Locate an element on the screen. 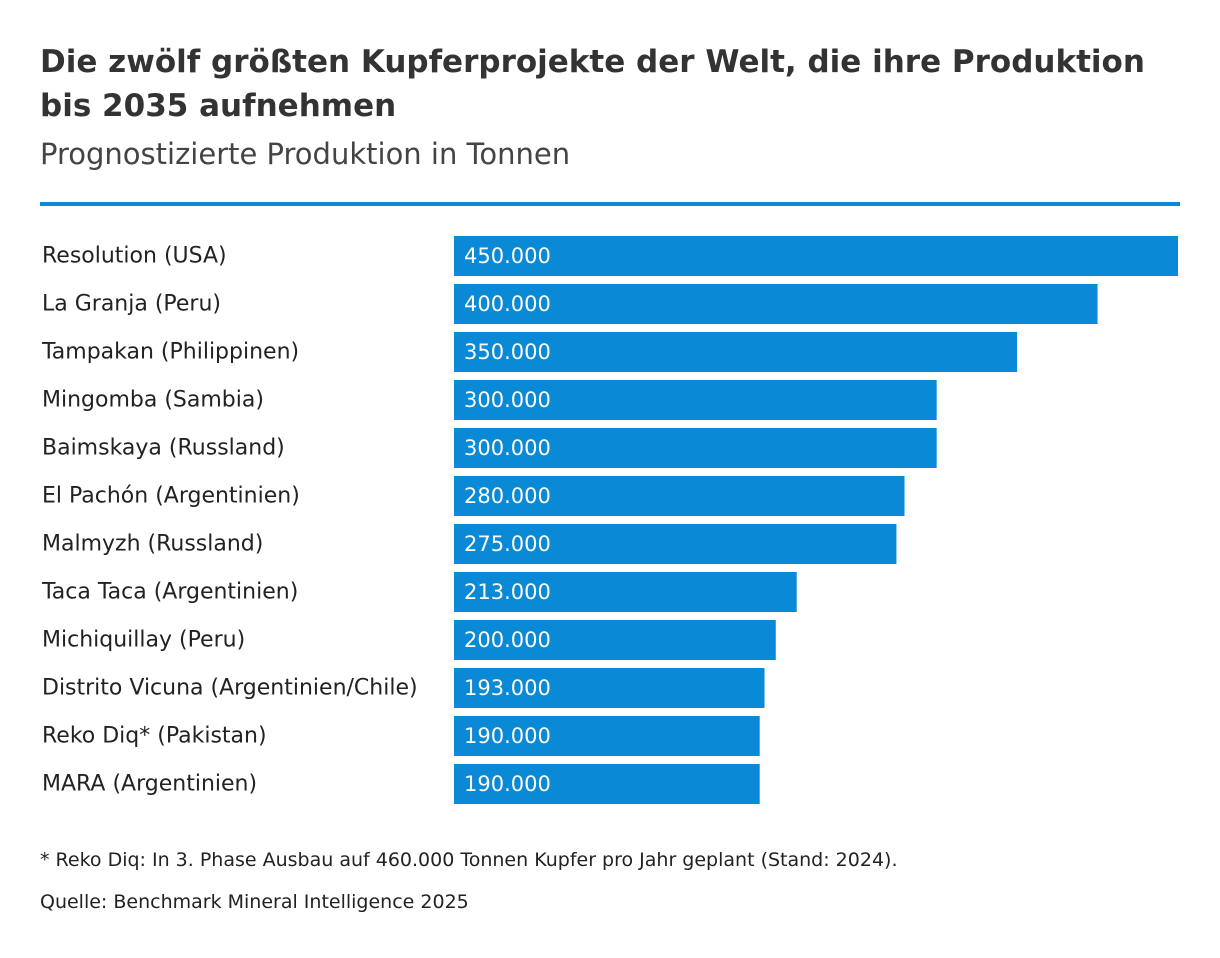 The width and height of the screenshot is (1220, 958). value-label: 200.000 is located at coordinates (507, 640).